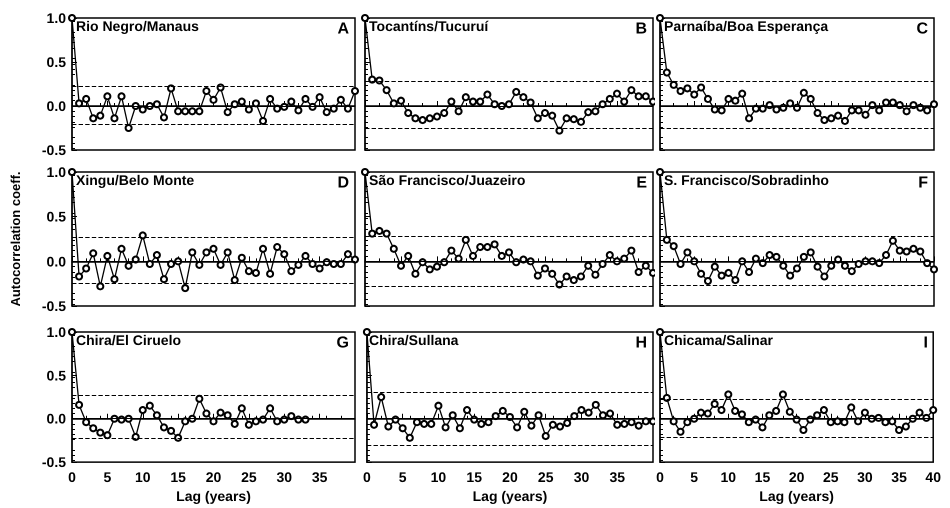 The height and width of the screenshot is (508, 950). I want to click on annotation: A, so click(343, 29).